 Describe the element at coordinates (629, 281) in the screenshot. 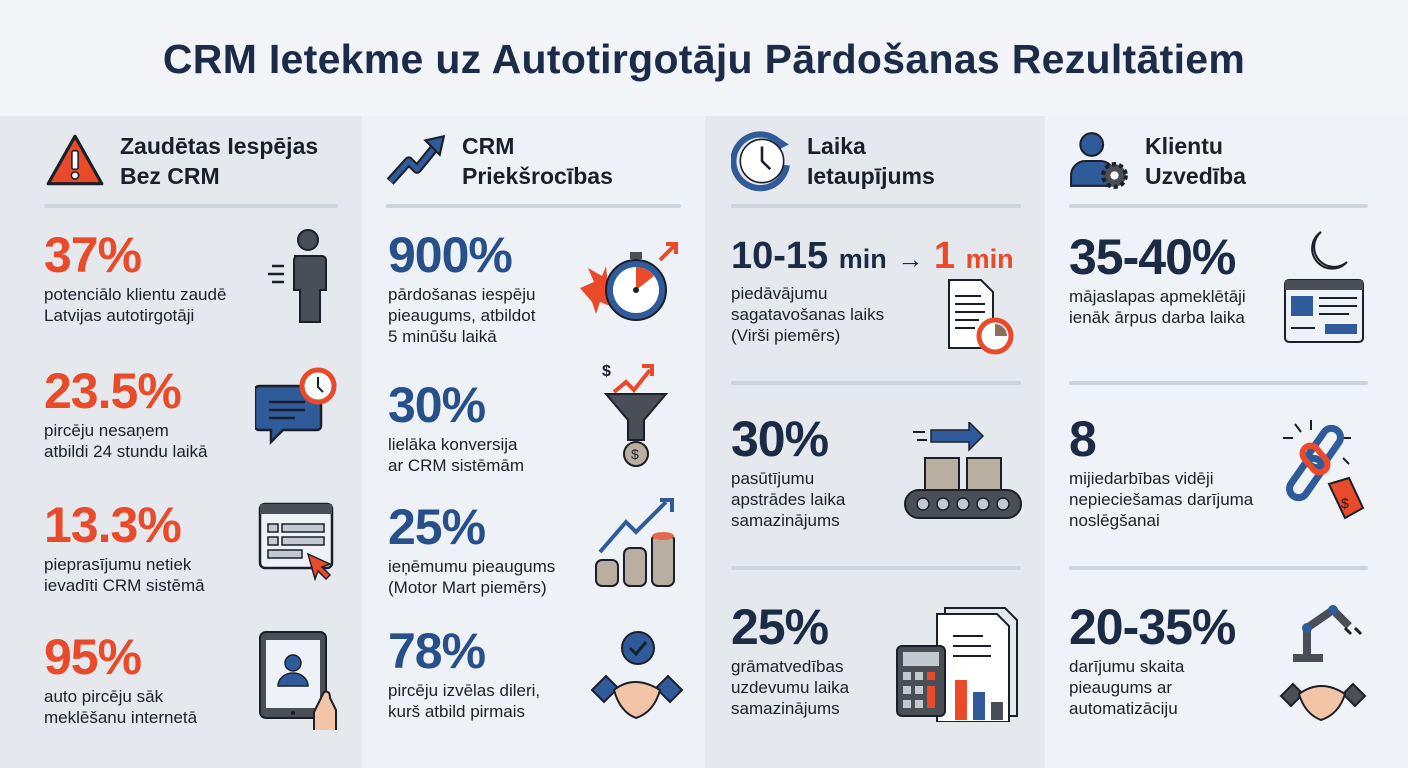

I see `stopwatch-icon` at that location.